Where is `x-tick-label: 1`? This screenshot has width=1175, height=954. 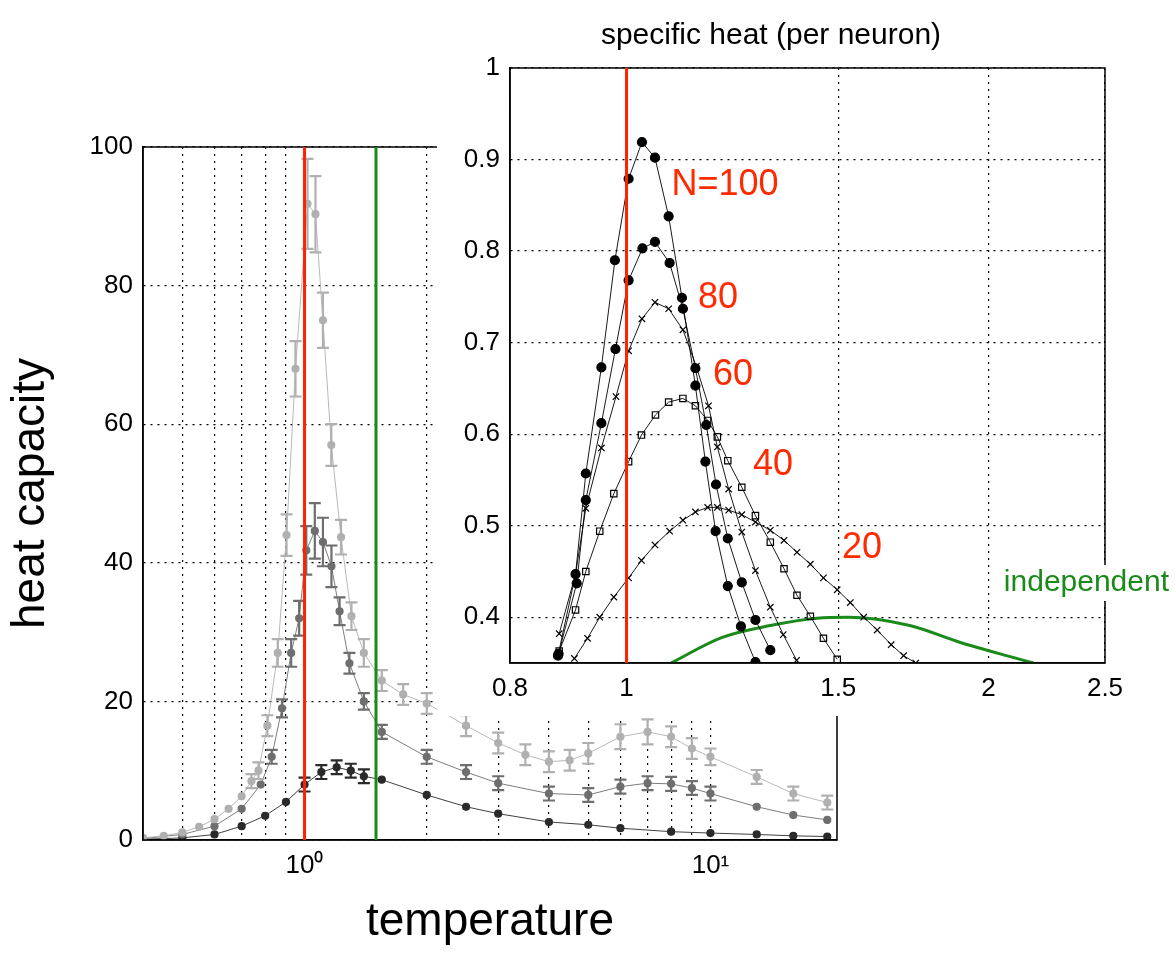 x-tick-label: 1 is located at coordinates (626, 686).